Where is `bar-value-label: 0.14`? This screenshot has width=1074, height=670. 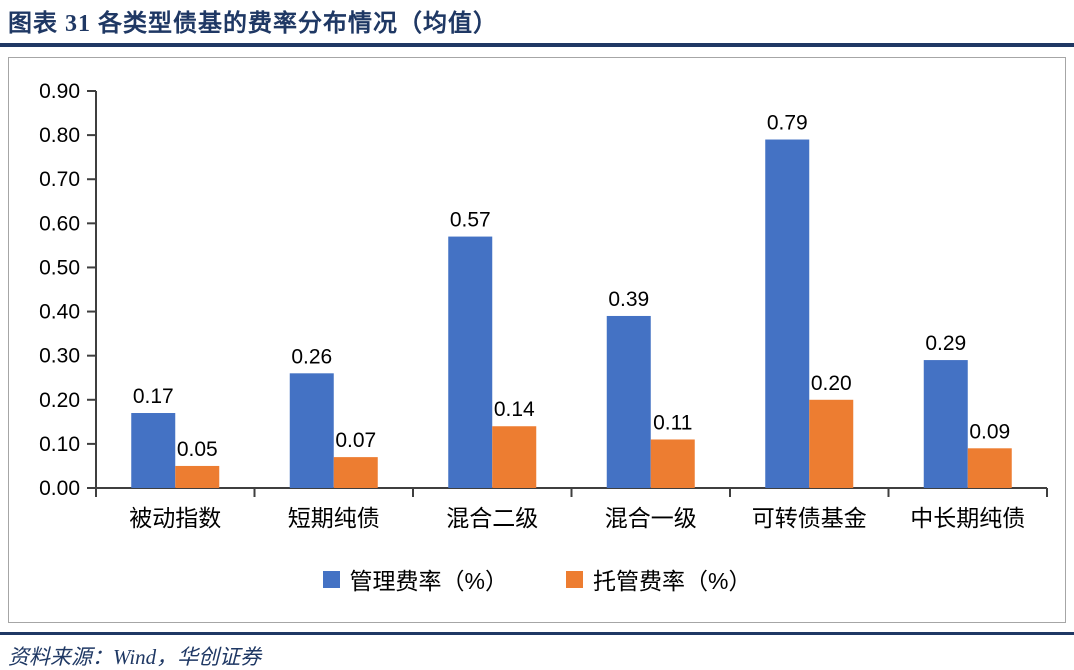 bar-value-label: 0.14 is located at coordinates (514, 409).